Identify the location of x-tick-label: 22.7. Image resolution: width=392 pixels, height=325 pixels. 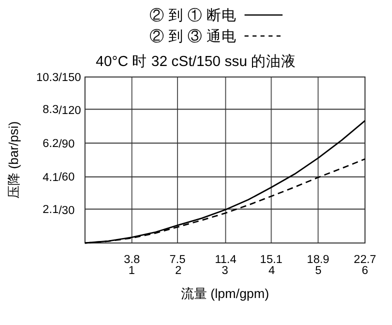
(365, 260).